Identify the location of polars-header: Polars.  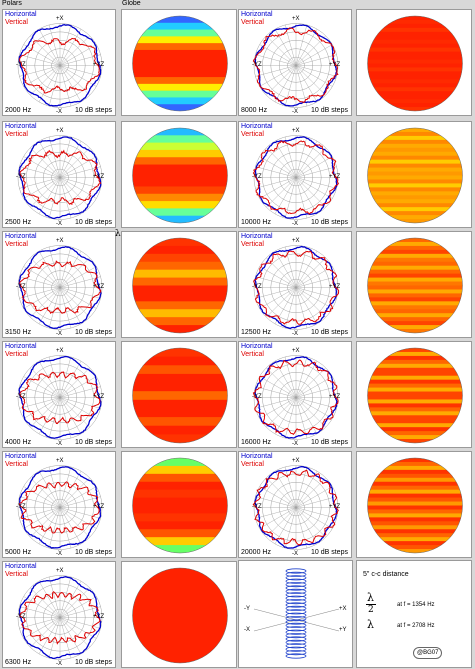
(12, 3).